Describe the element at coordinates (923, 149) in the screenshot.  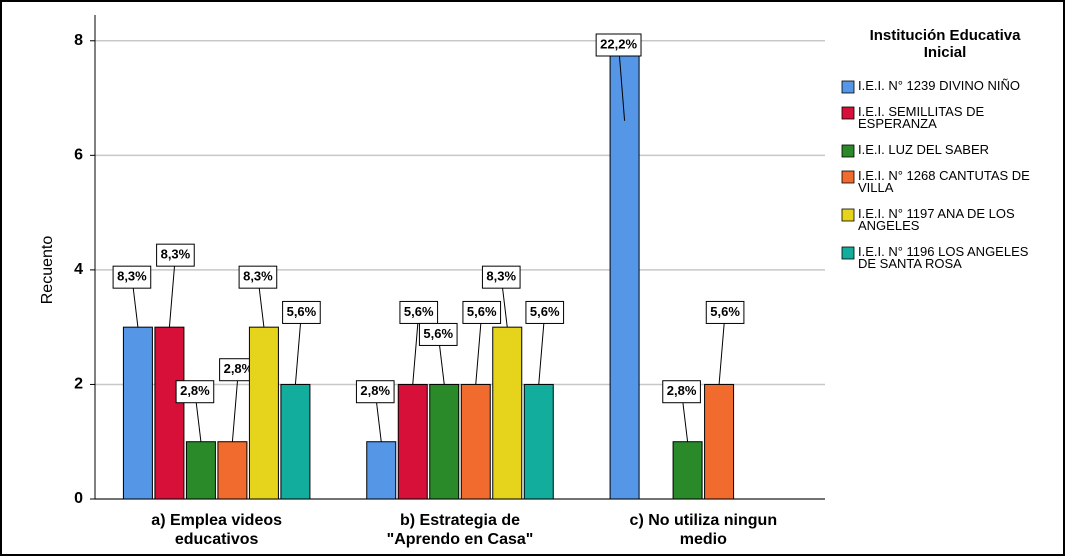
I see `legend-label: I.E.I. LUZ DEL SABER` at that location.